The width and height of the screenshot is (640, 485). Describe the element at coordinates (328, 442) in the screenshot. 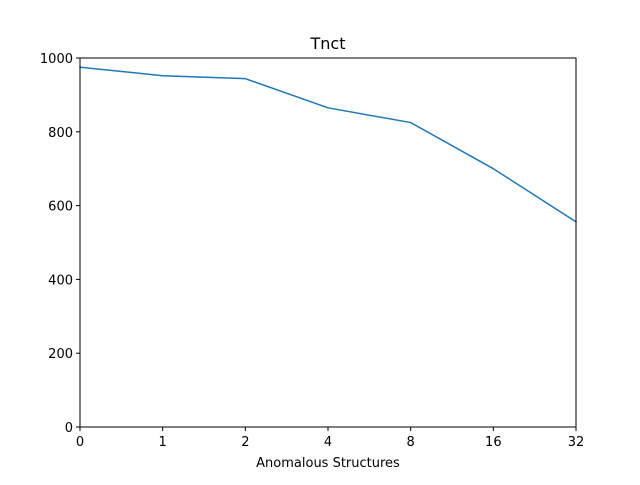

I see `x-tick-label-3: 4` at that location.